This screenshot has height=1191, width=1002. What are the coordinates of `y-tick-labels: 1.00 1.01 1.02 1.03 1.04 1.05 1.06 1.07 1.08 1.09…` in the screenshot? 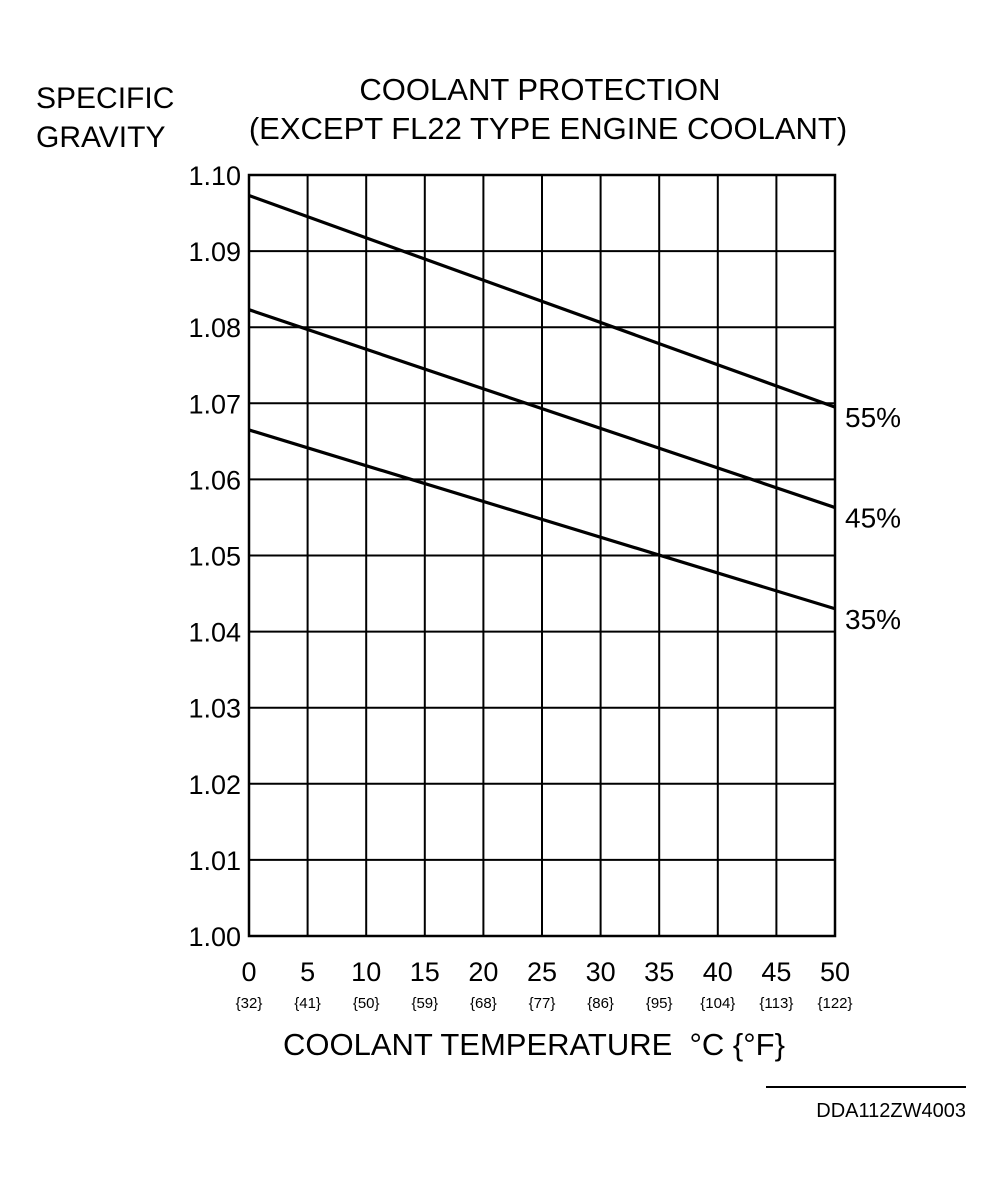 It's located at (214, 556).